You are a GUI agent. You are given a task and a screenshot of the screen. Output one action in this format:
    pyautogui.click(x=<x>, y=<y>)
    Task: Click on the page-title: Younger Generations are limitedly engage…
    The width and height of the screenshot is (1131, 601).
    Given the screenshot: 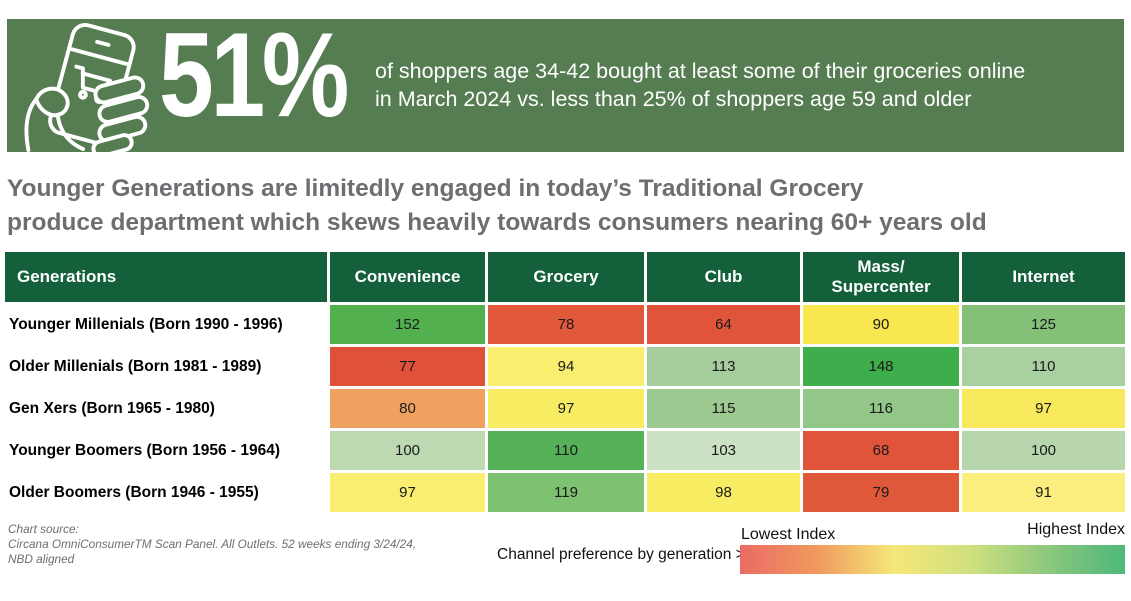 What is the action you would take?
    pyautogui.click(x=497, y=206)
    